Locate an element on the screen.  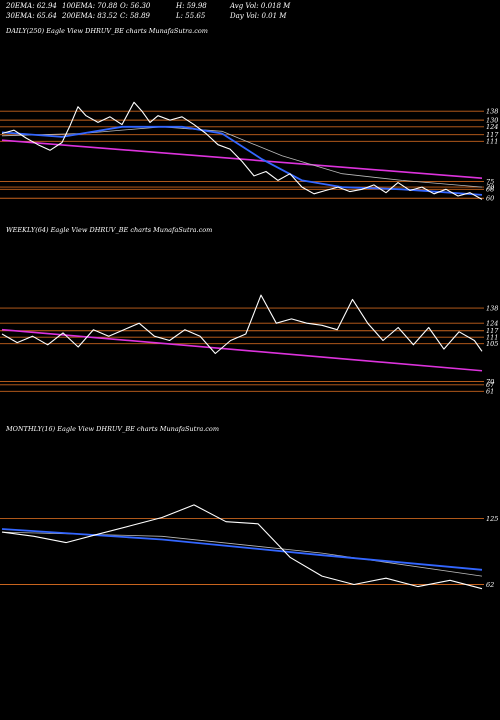
level-label: 75 is located at coordinates (490, 182).